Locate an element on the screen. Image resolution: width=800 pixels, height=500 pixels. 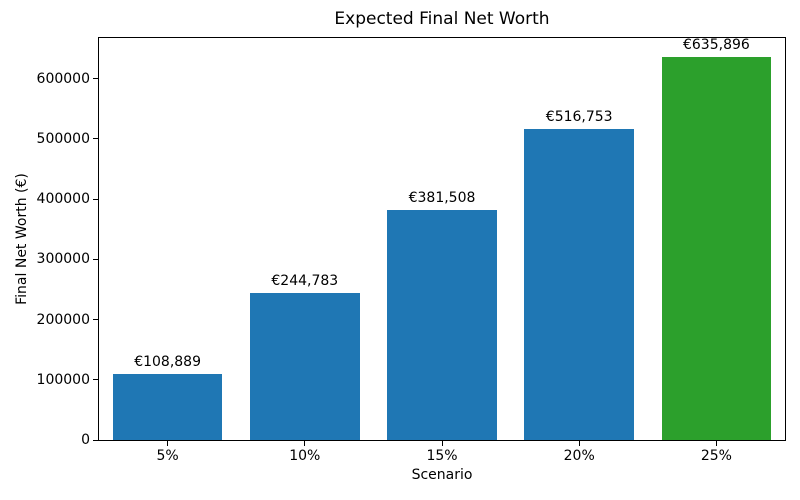
x-tick-label: 20% is located at coordinates (579, 456).